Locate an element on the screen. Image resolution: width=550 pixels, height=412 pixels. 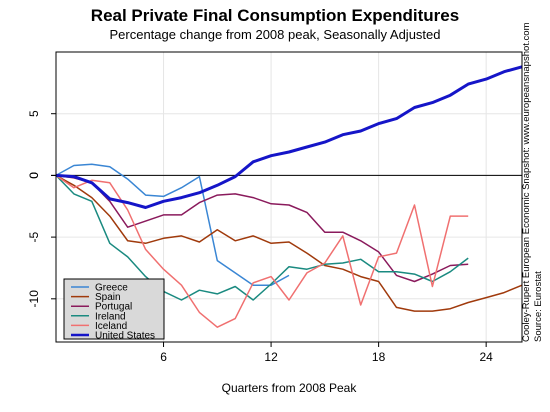
legend-label-portugal: Portugal is located at coordinates (113, 307).